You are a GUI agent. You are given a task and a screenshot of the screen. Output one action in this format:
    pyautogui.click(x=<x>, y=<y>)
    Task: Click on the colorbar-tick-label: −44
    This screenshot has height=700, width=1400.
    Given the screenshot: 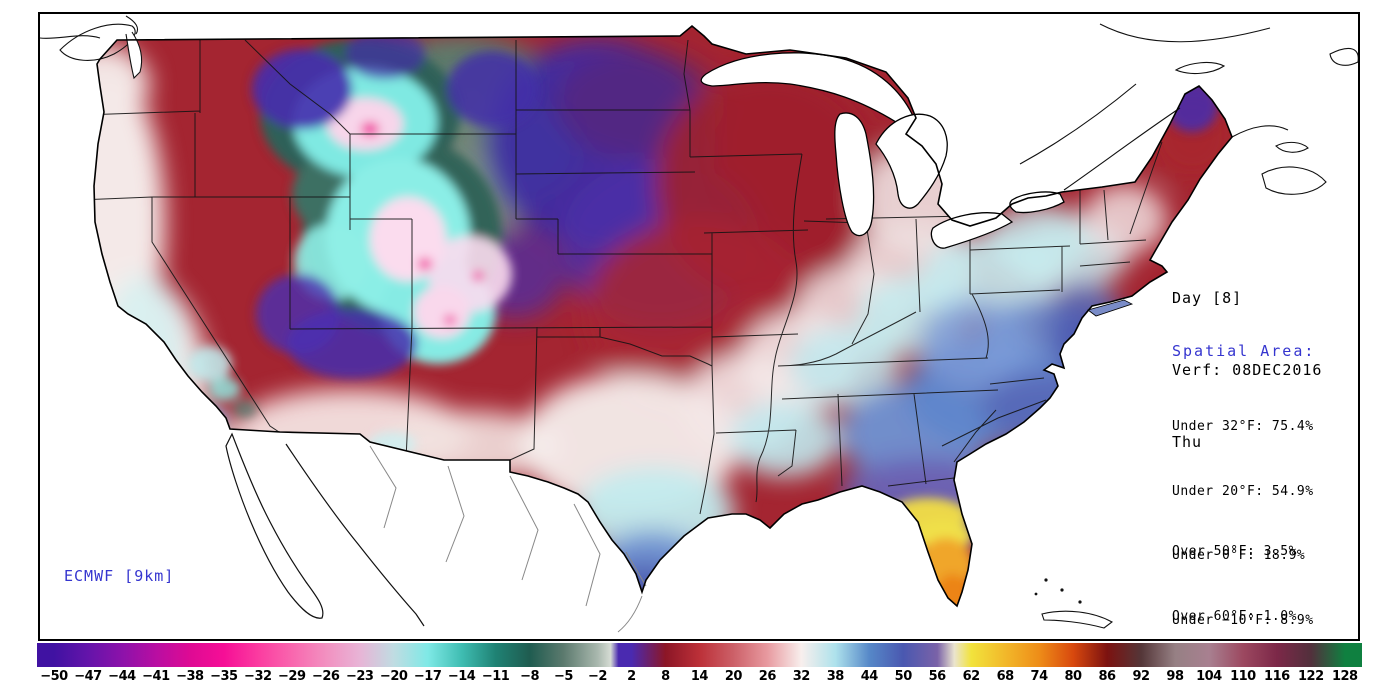 What is the action you would take?
    pyautogui.click(x=122, y=676)
    